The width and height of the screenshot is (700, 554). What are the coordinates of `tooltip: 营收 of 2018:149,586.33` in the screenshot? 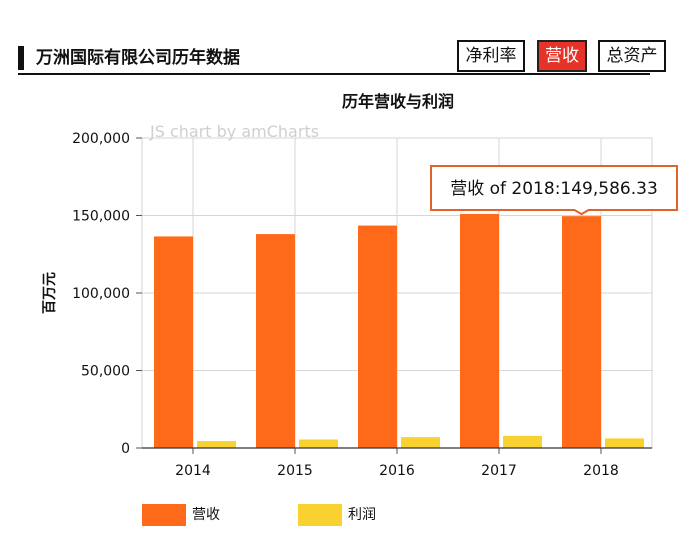 It's located at (554, 190).